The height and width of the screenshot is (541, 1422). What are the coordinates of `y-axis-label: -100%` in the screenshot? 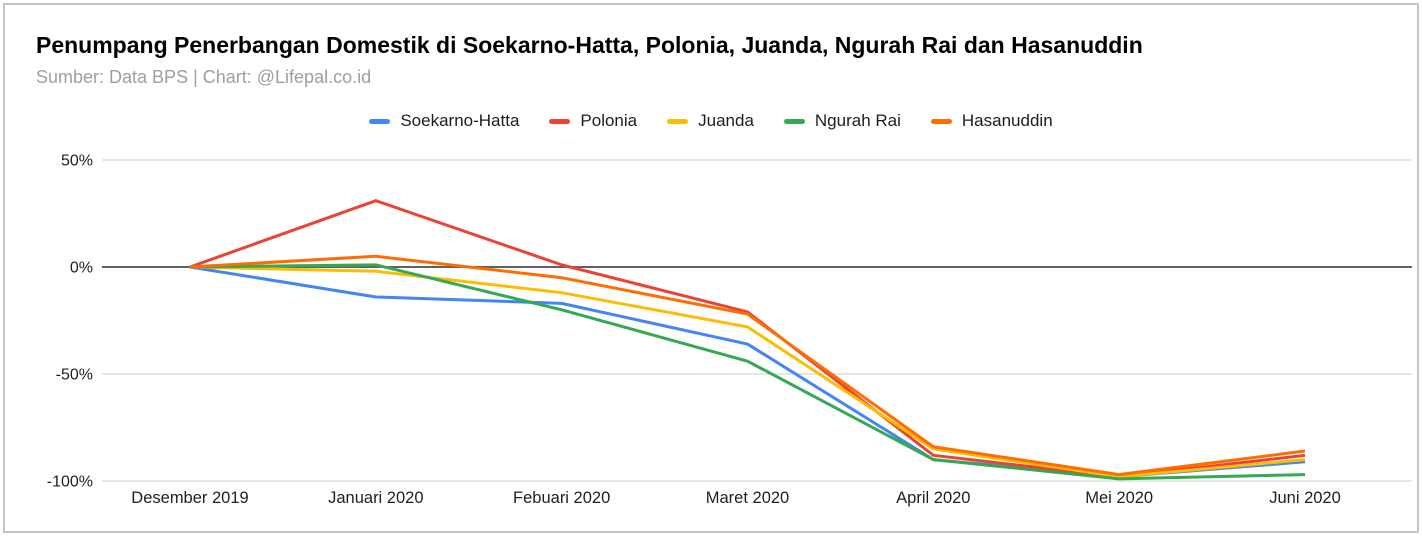 It's located at (70, 482).